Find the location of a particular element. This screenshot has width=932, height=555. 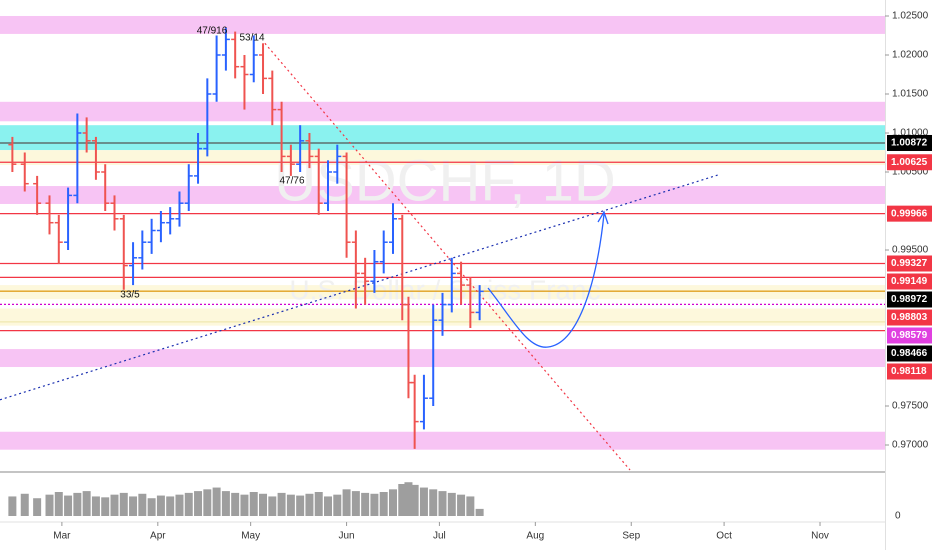

level-label: 0.98803 is located at coordinates (909, 317).